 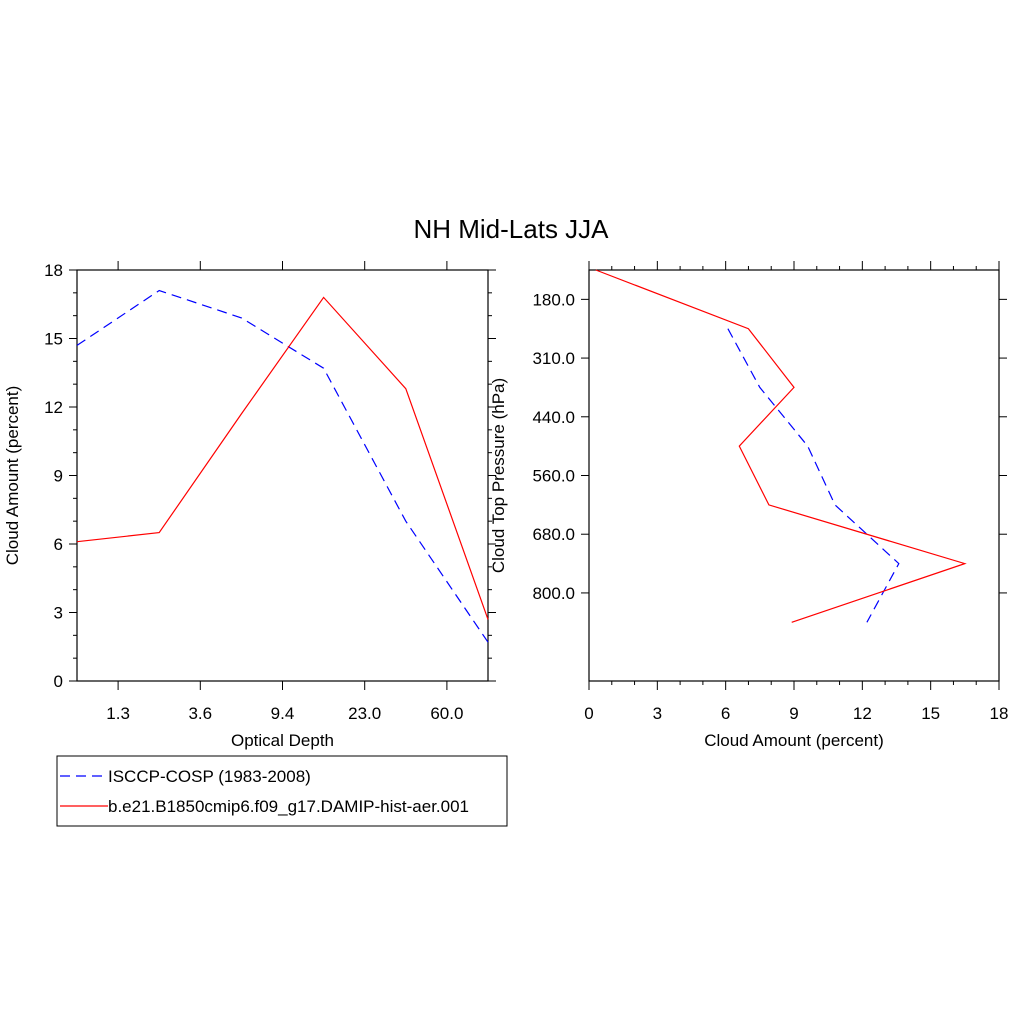 What do you see at coordinates (498, 475) in the screenshot?
I see `right-y-axis-title: Cloud Top Pressure (hPa)` at bounding box center [498, 475].